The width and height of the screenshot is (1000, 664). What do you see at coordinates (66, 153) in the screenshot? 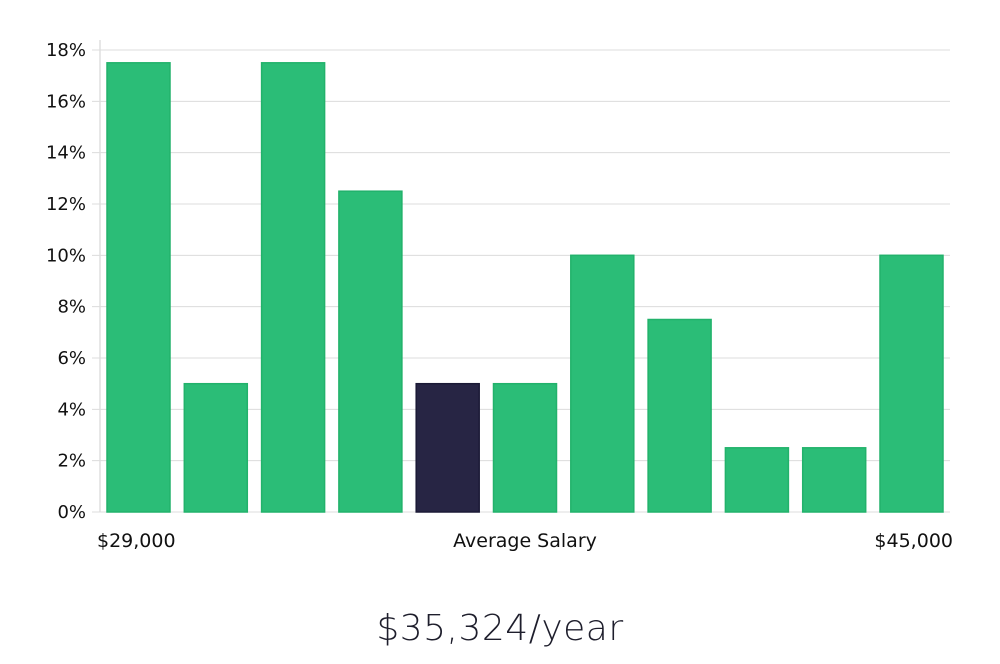
I see `y-tick-label: 14%` at bounding box center [66, 153].